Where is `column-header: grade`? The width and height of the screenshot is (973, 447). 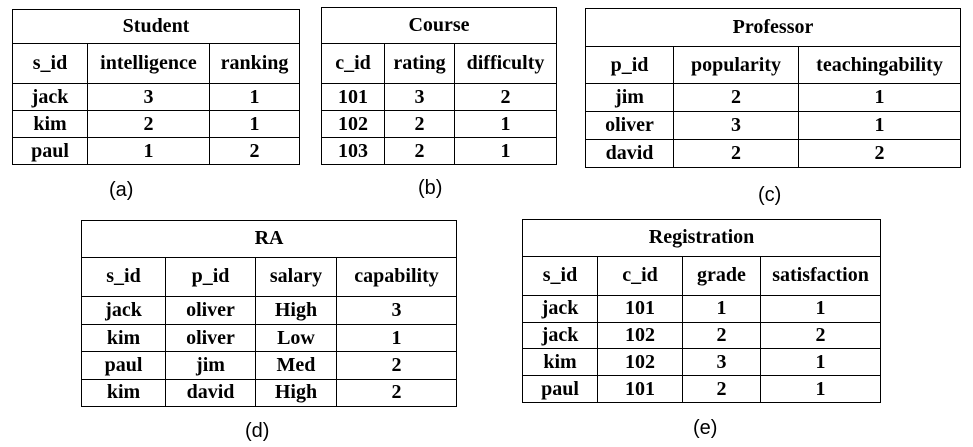 column-header: grade is located at coordinates (721, 275).